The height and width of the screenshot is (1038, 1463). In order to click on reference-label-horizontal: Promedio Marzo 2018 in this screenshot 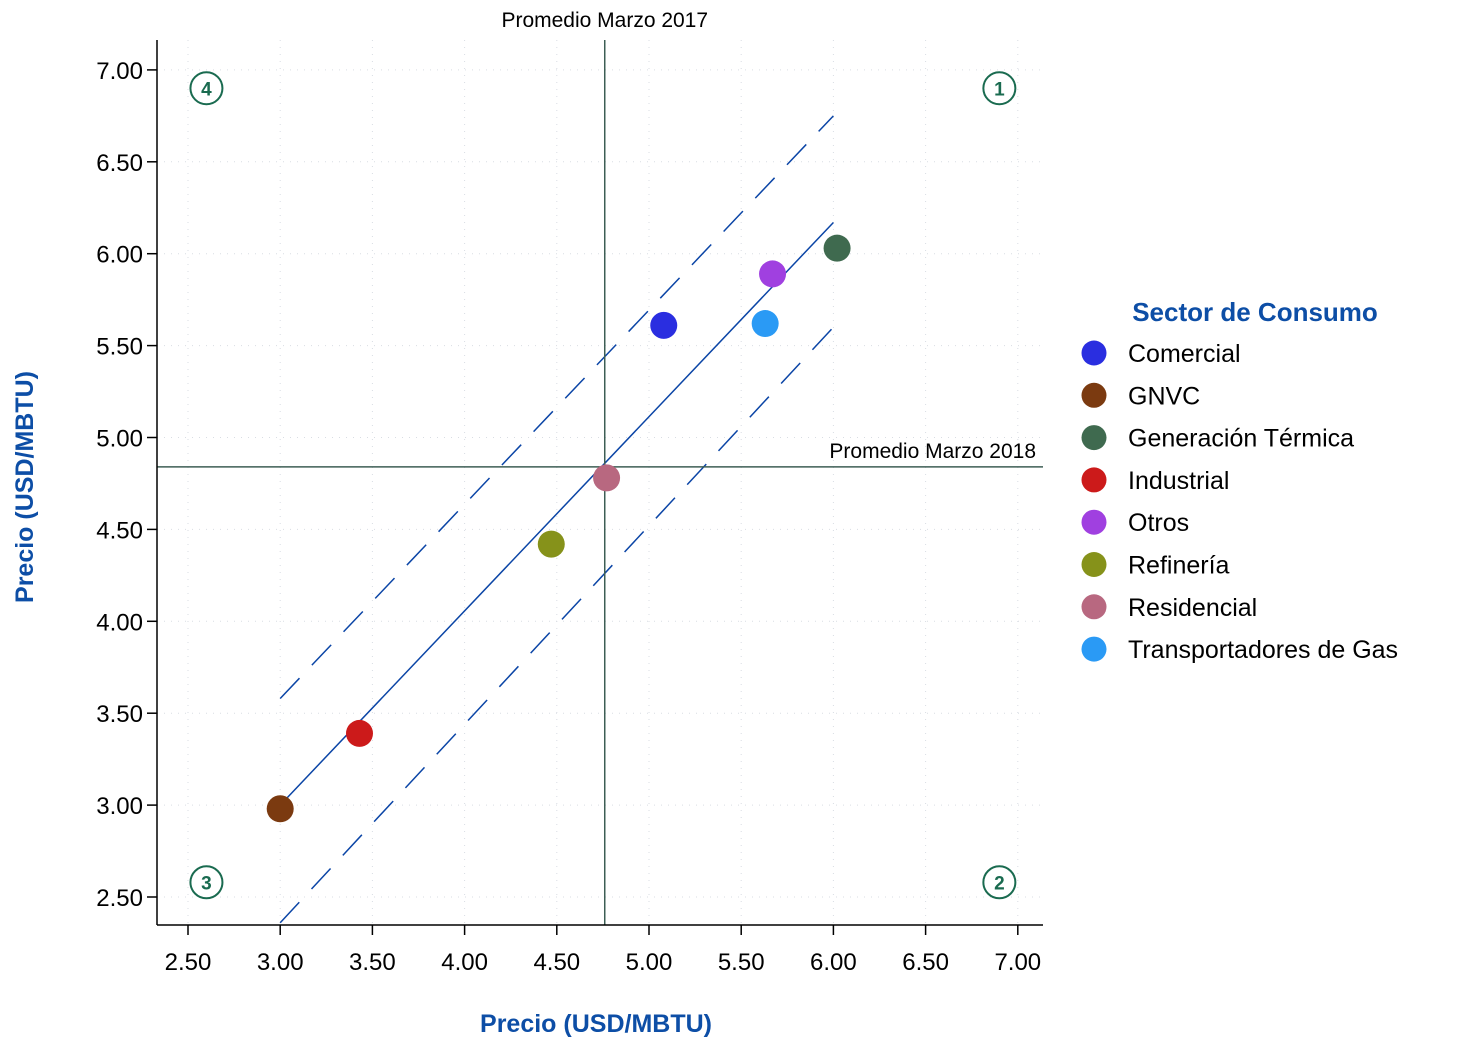, I will do `click(932, 451)`.